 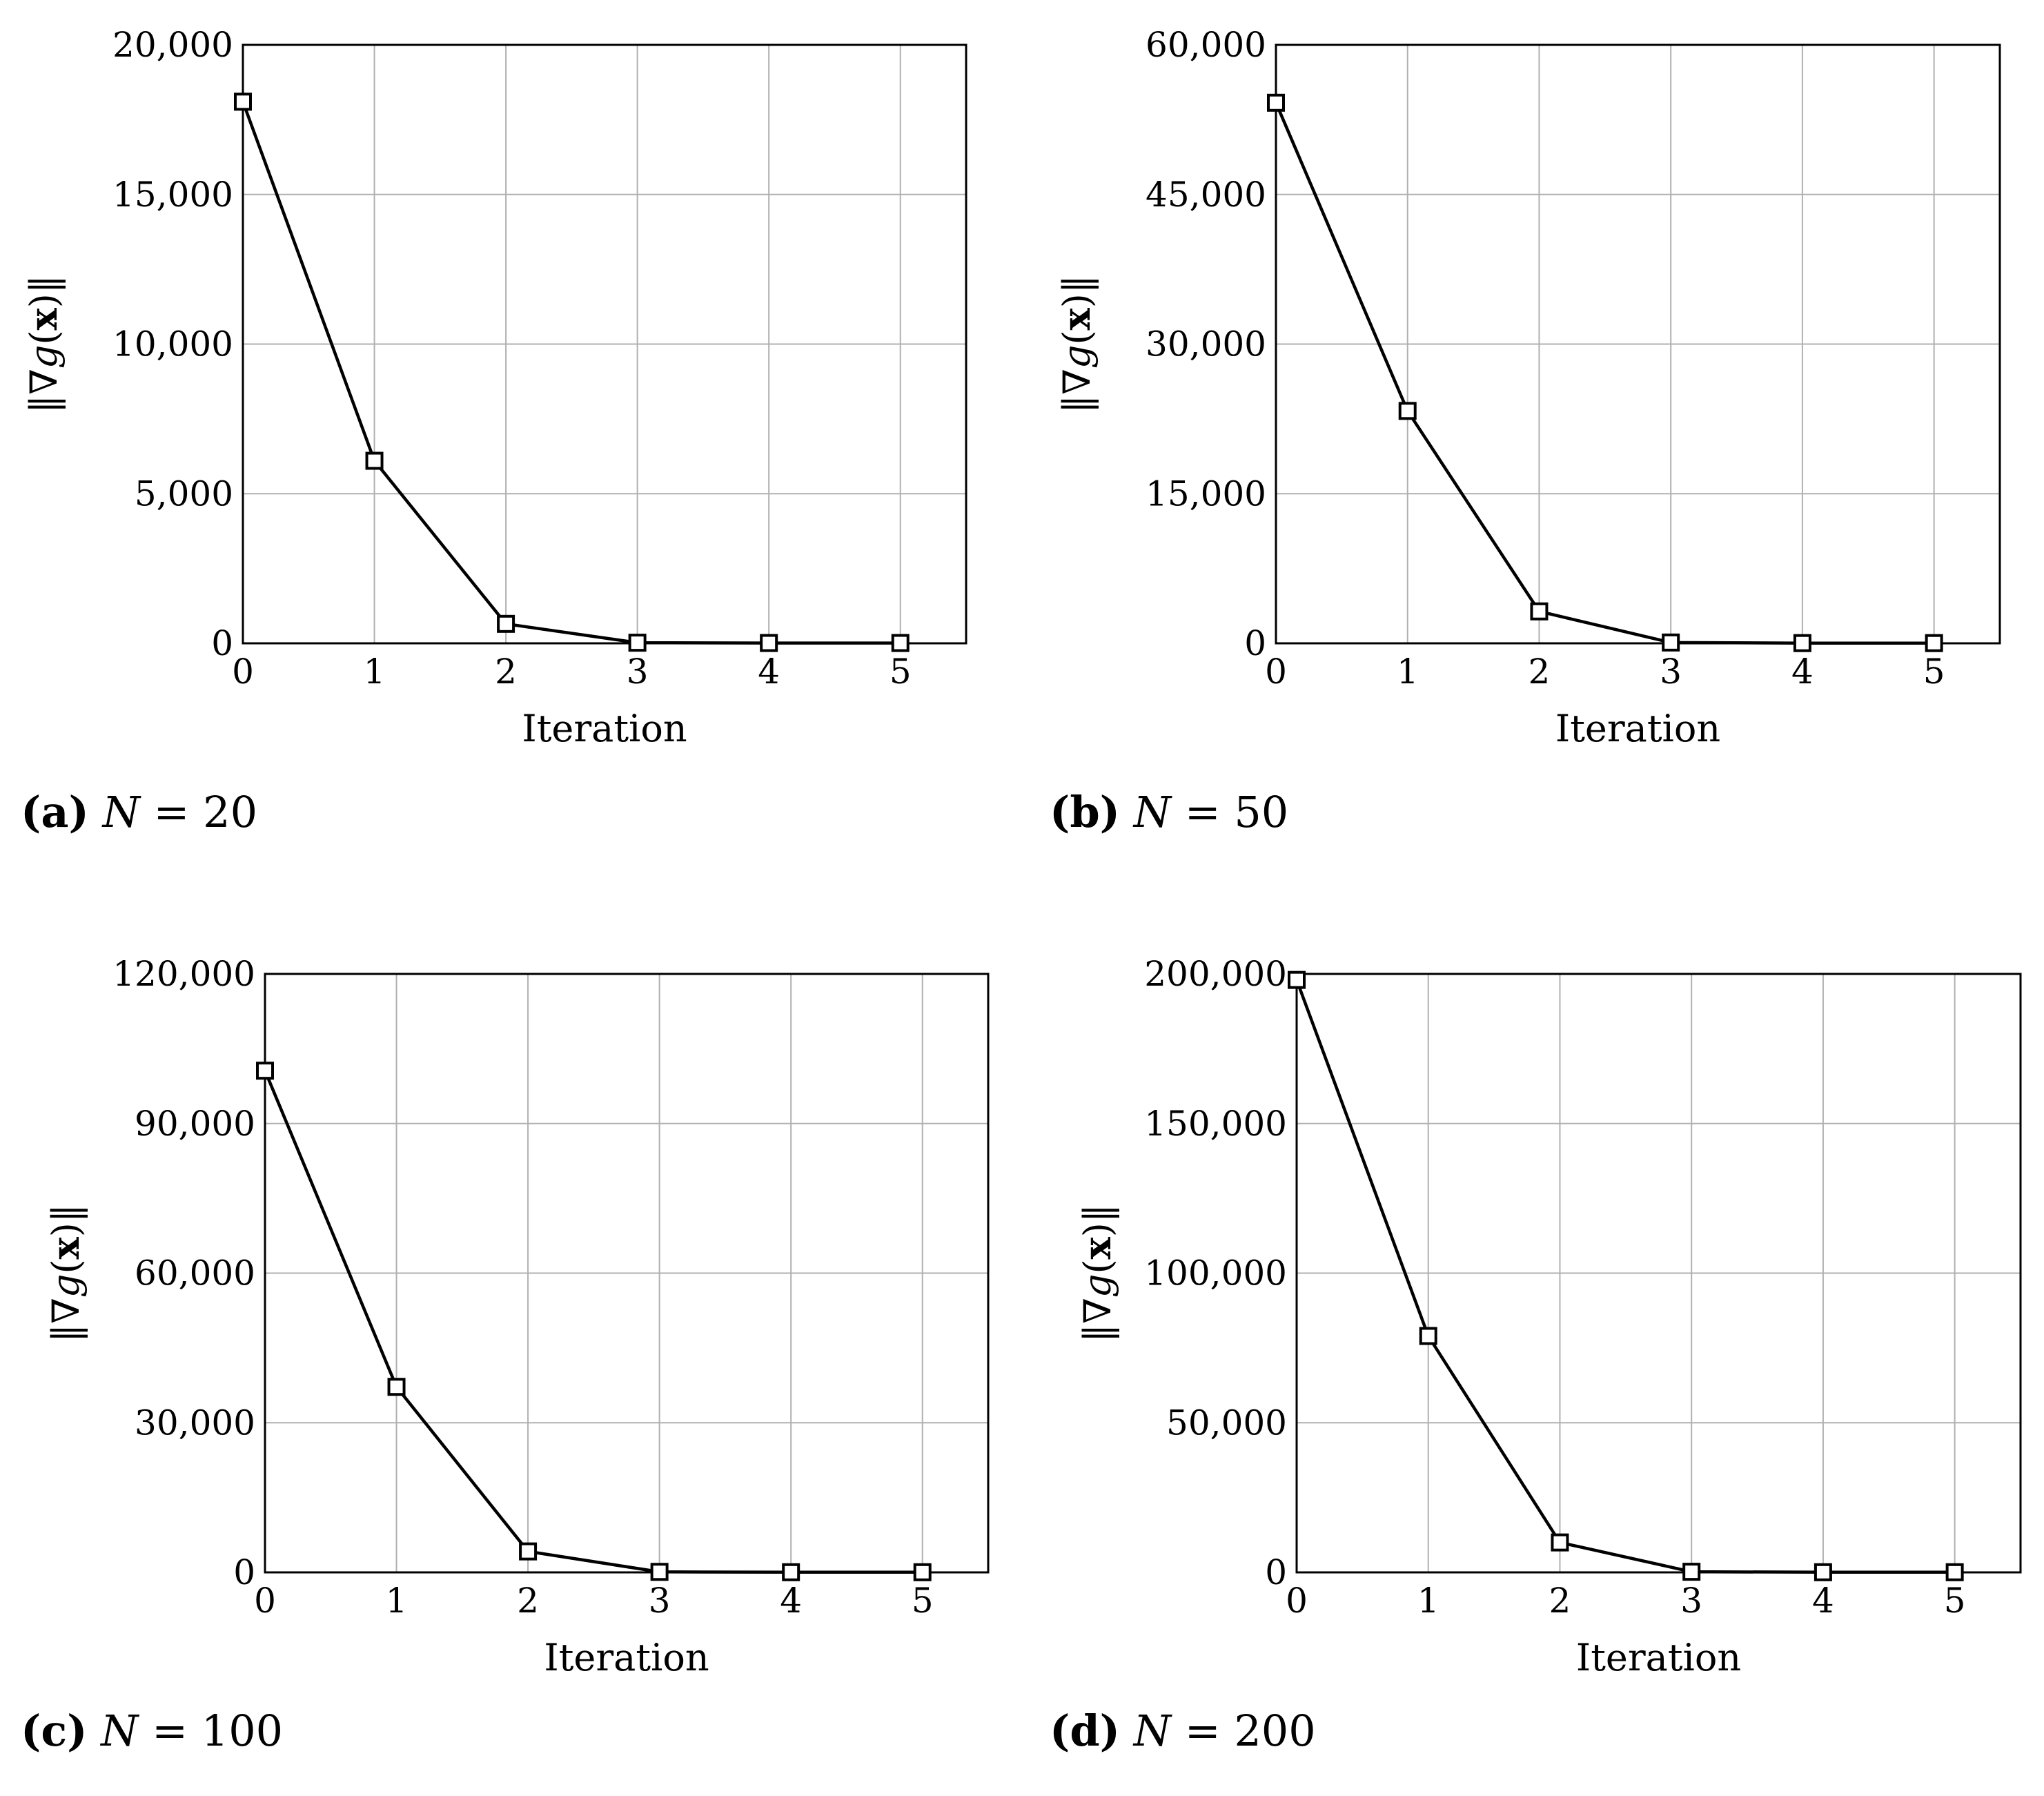 What do you see at coordinates (1230, 812) in the screenshot?
I see `caption-b-value: = 50` at bounding box center [1230, 812].